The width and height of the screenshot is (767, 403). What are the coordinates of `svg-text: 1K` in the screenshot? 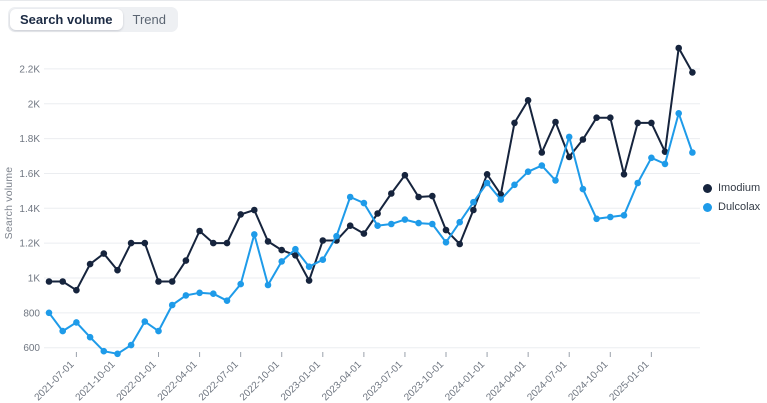 It's located at (34, 279).